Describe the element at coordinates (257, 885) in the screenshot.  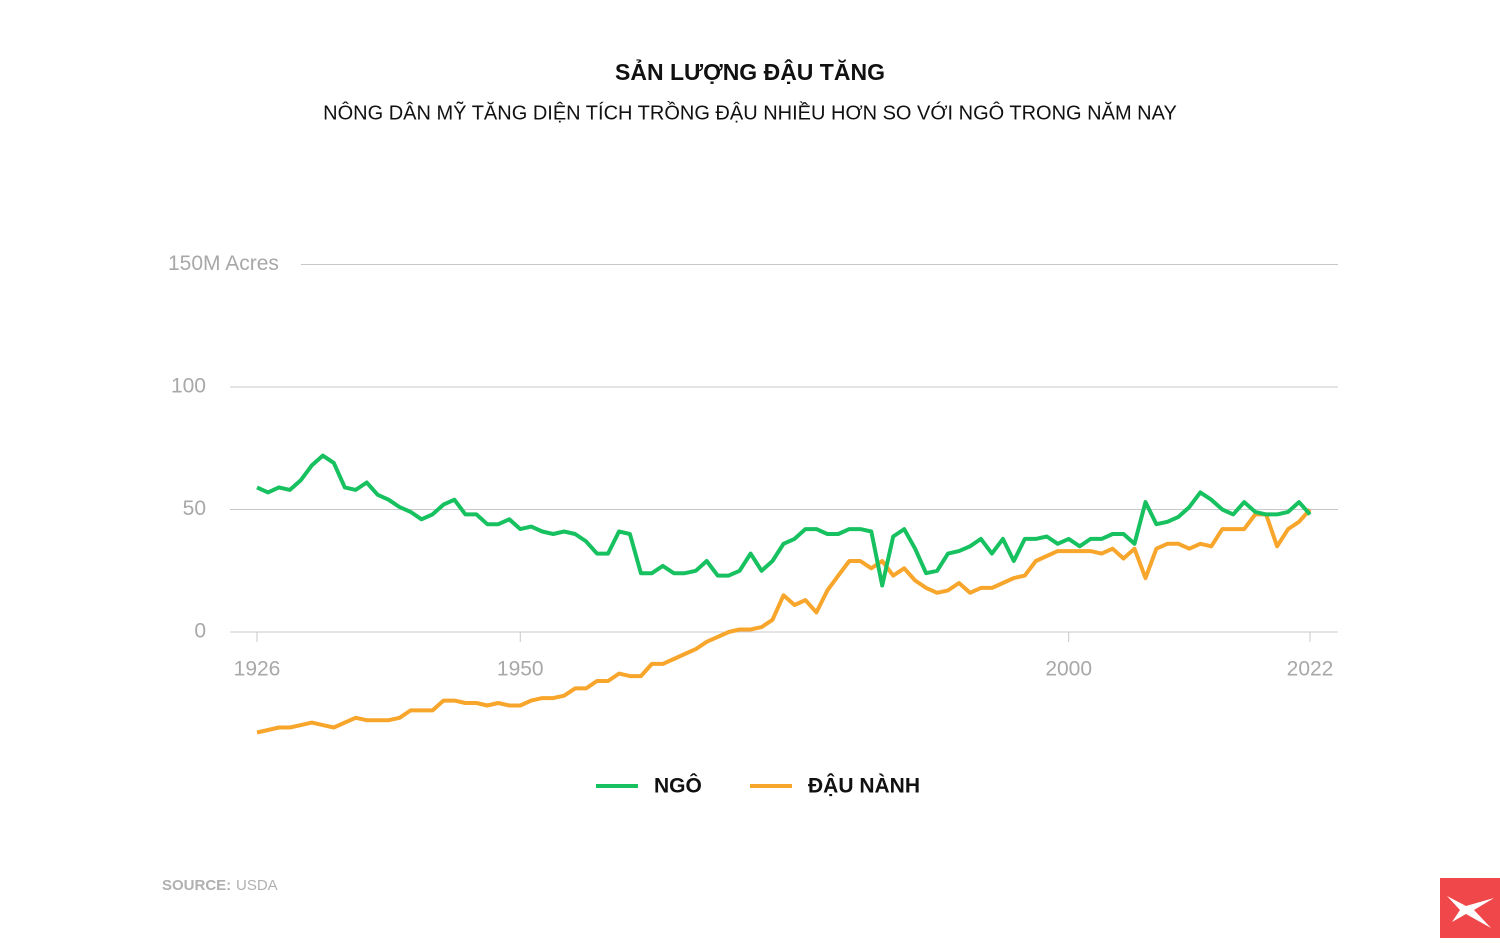
I see `source: USDA` at that location.